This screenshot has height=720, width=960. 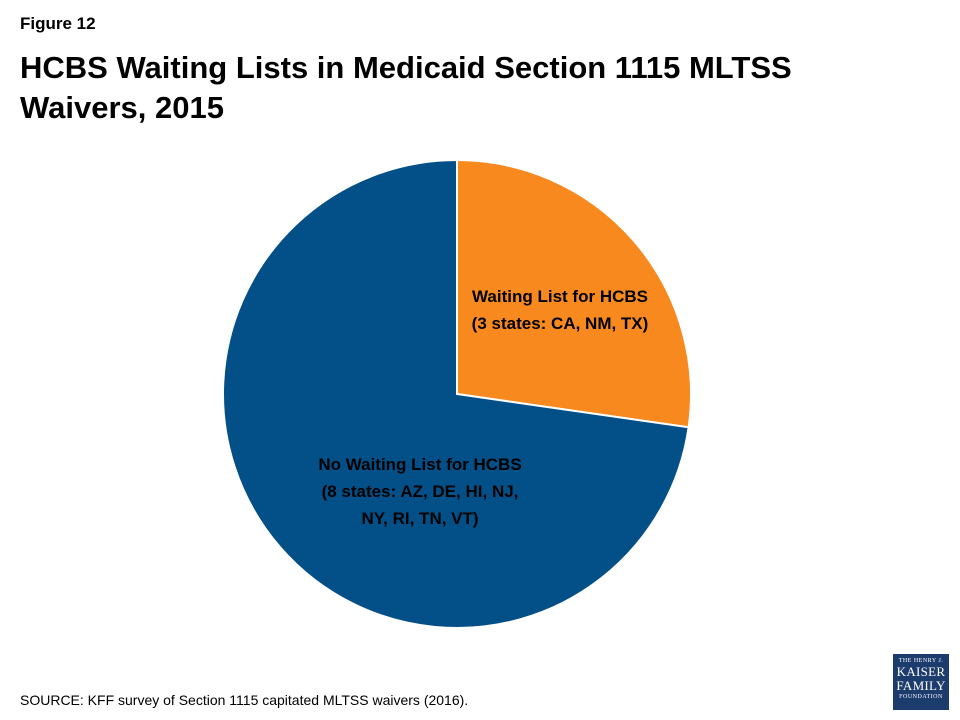 What do you see at coordinates (419, 518) in the screenshot?
I see `slice-label-line: NY, RI, TN, VT)` at bounding box center [419, 518].